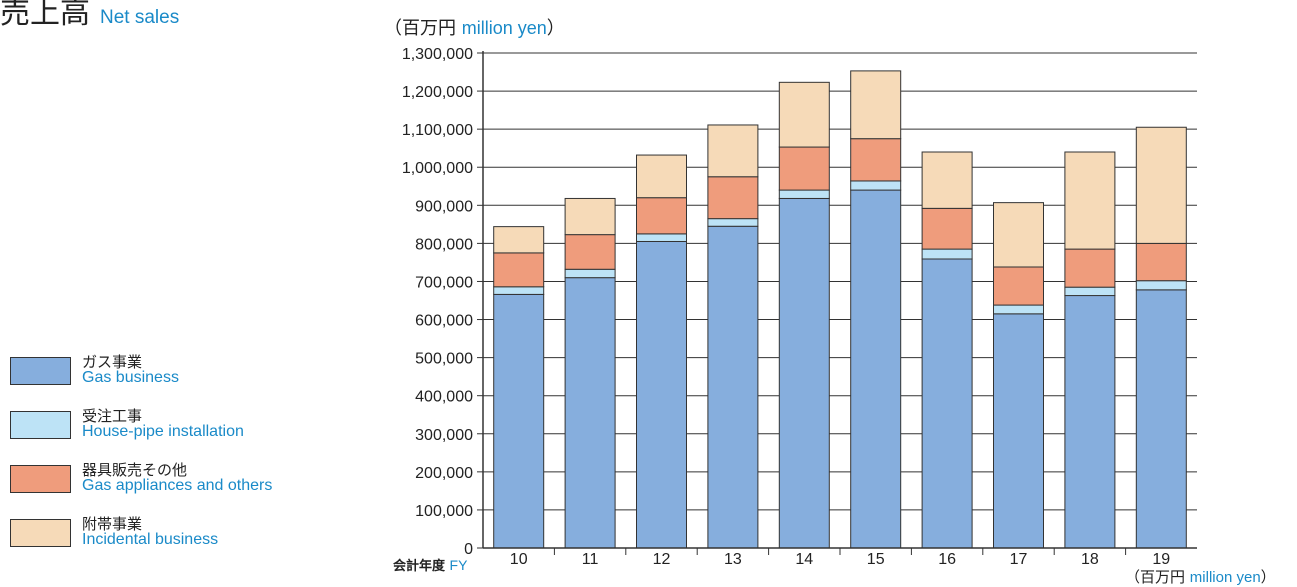 The height and width of the screenshot is (587, 1297). Describe the element at coordinates (45, 15) in the screenshot. I see `title-jp: 売上高` at that location.